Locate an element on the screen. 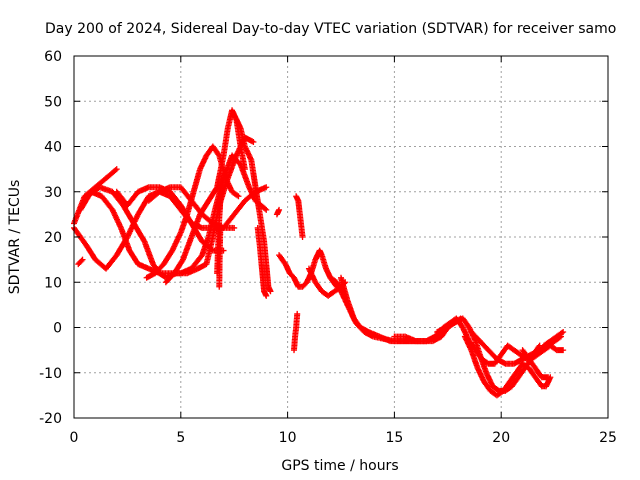 The height and width of the screenshot is (480, 640). y-axis-title: SDTVAR / TECUs is located at coordinates (15, 237).